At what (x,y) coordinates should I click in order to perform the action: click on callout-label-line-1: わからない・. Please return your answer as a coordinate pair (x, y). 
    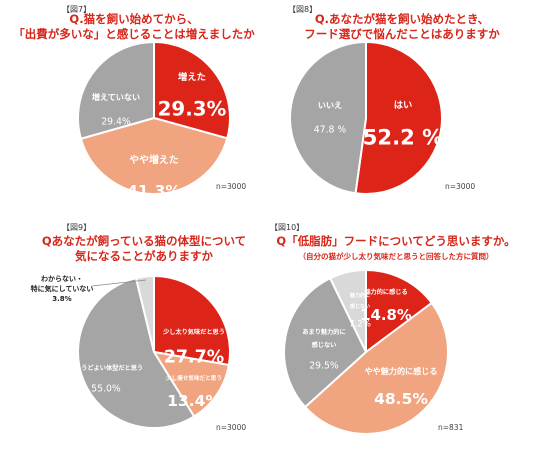
    Looking at the image, I should click on (62, 279).